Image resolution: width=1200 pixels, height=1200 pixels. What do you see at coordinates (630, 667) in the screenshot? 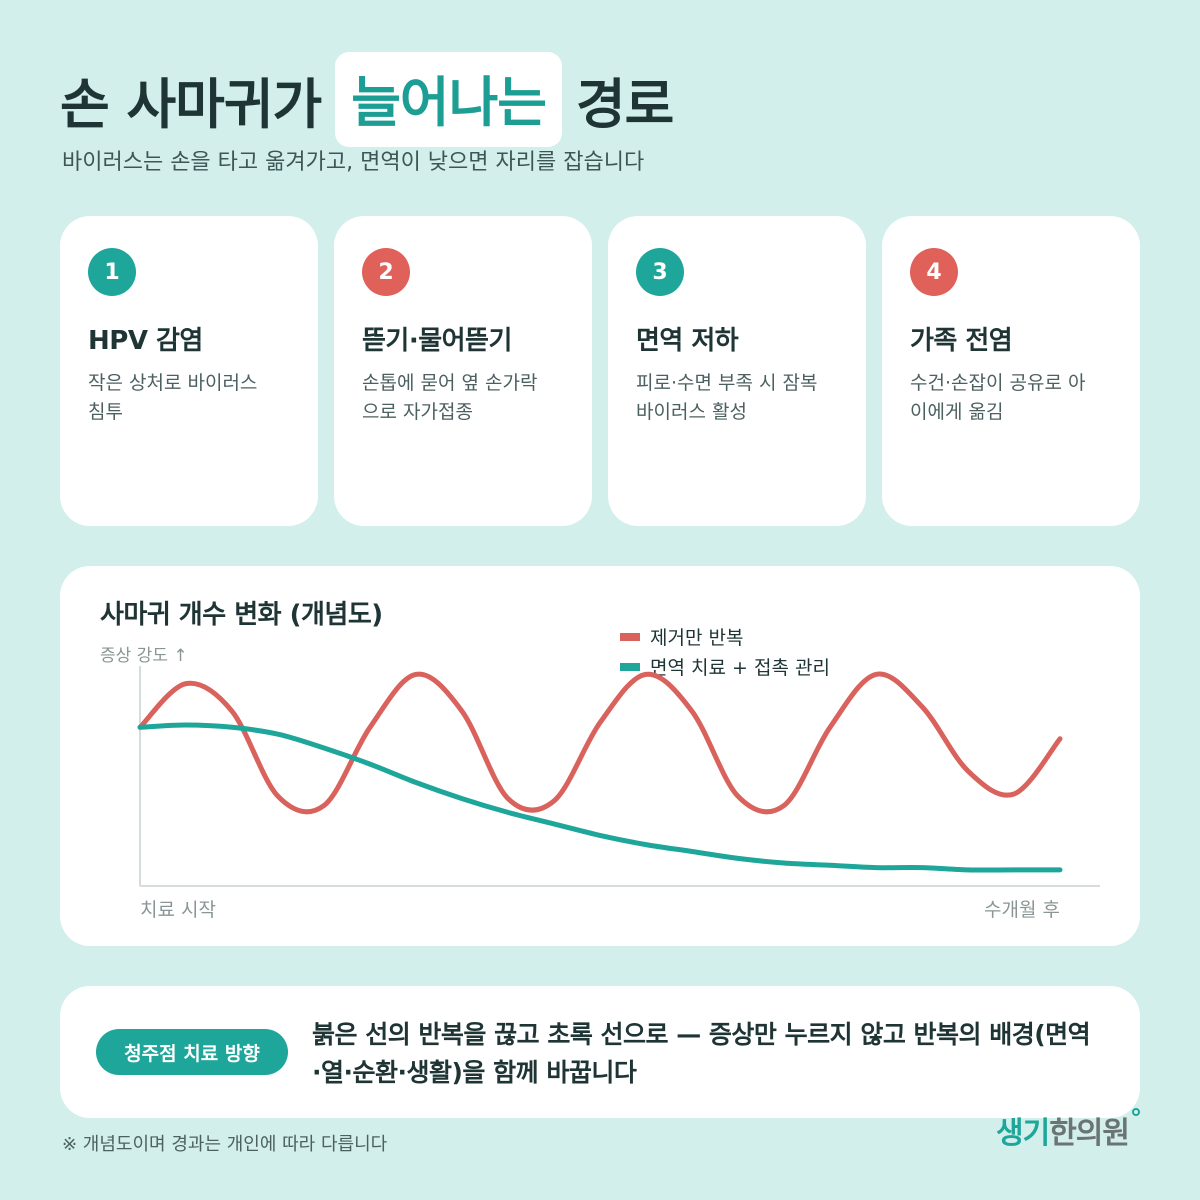
I see `legend-swatch-immune` at bounding box center [630, 667].